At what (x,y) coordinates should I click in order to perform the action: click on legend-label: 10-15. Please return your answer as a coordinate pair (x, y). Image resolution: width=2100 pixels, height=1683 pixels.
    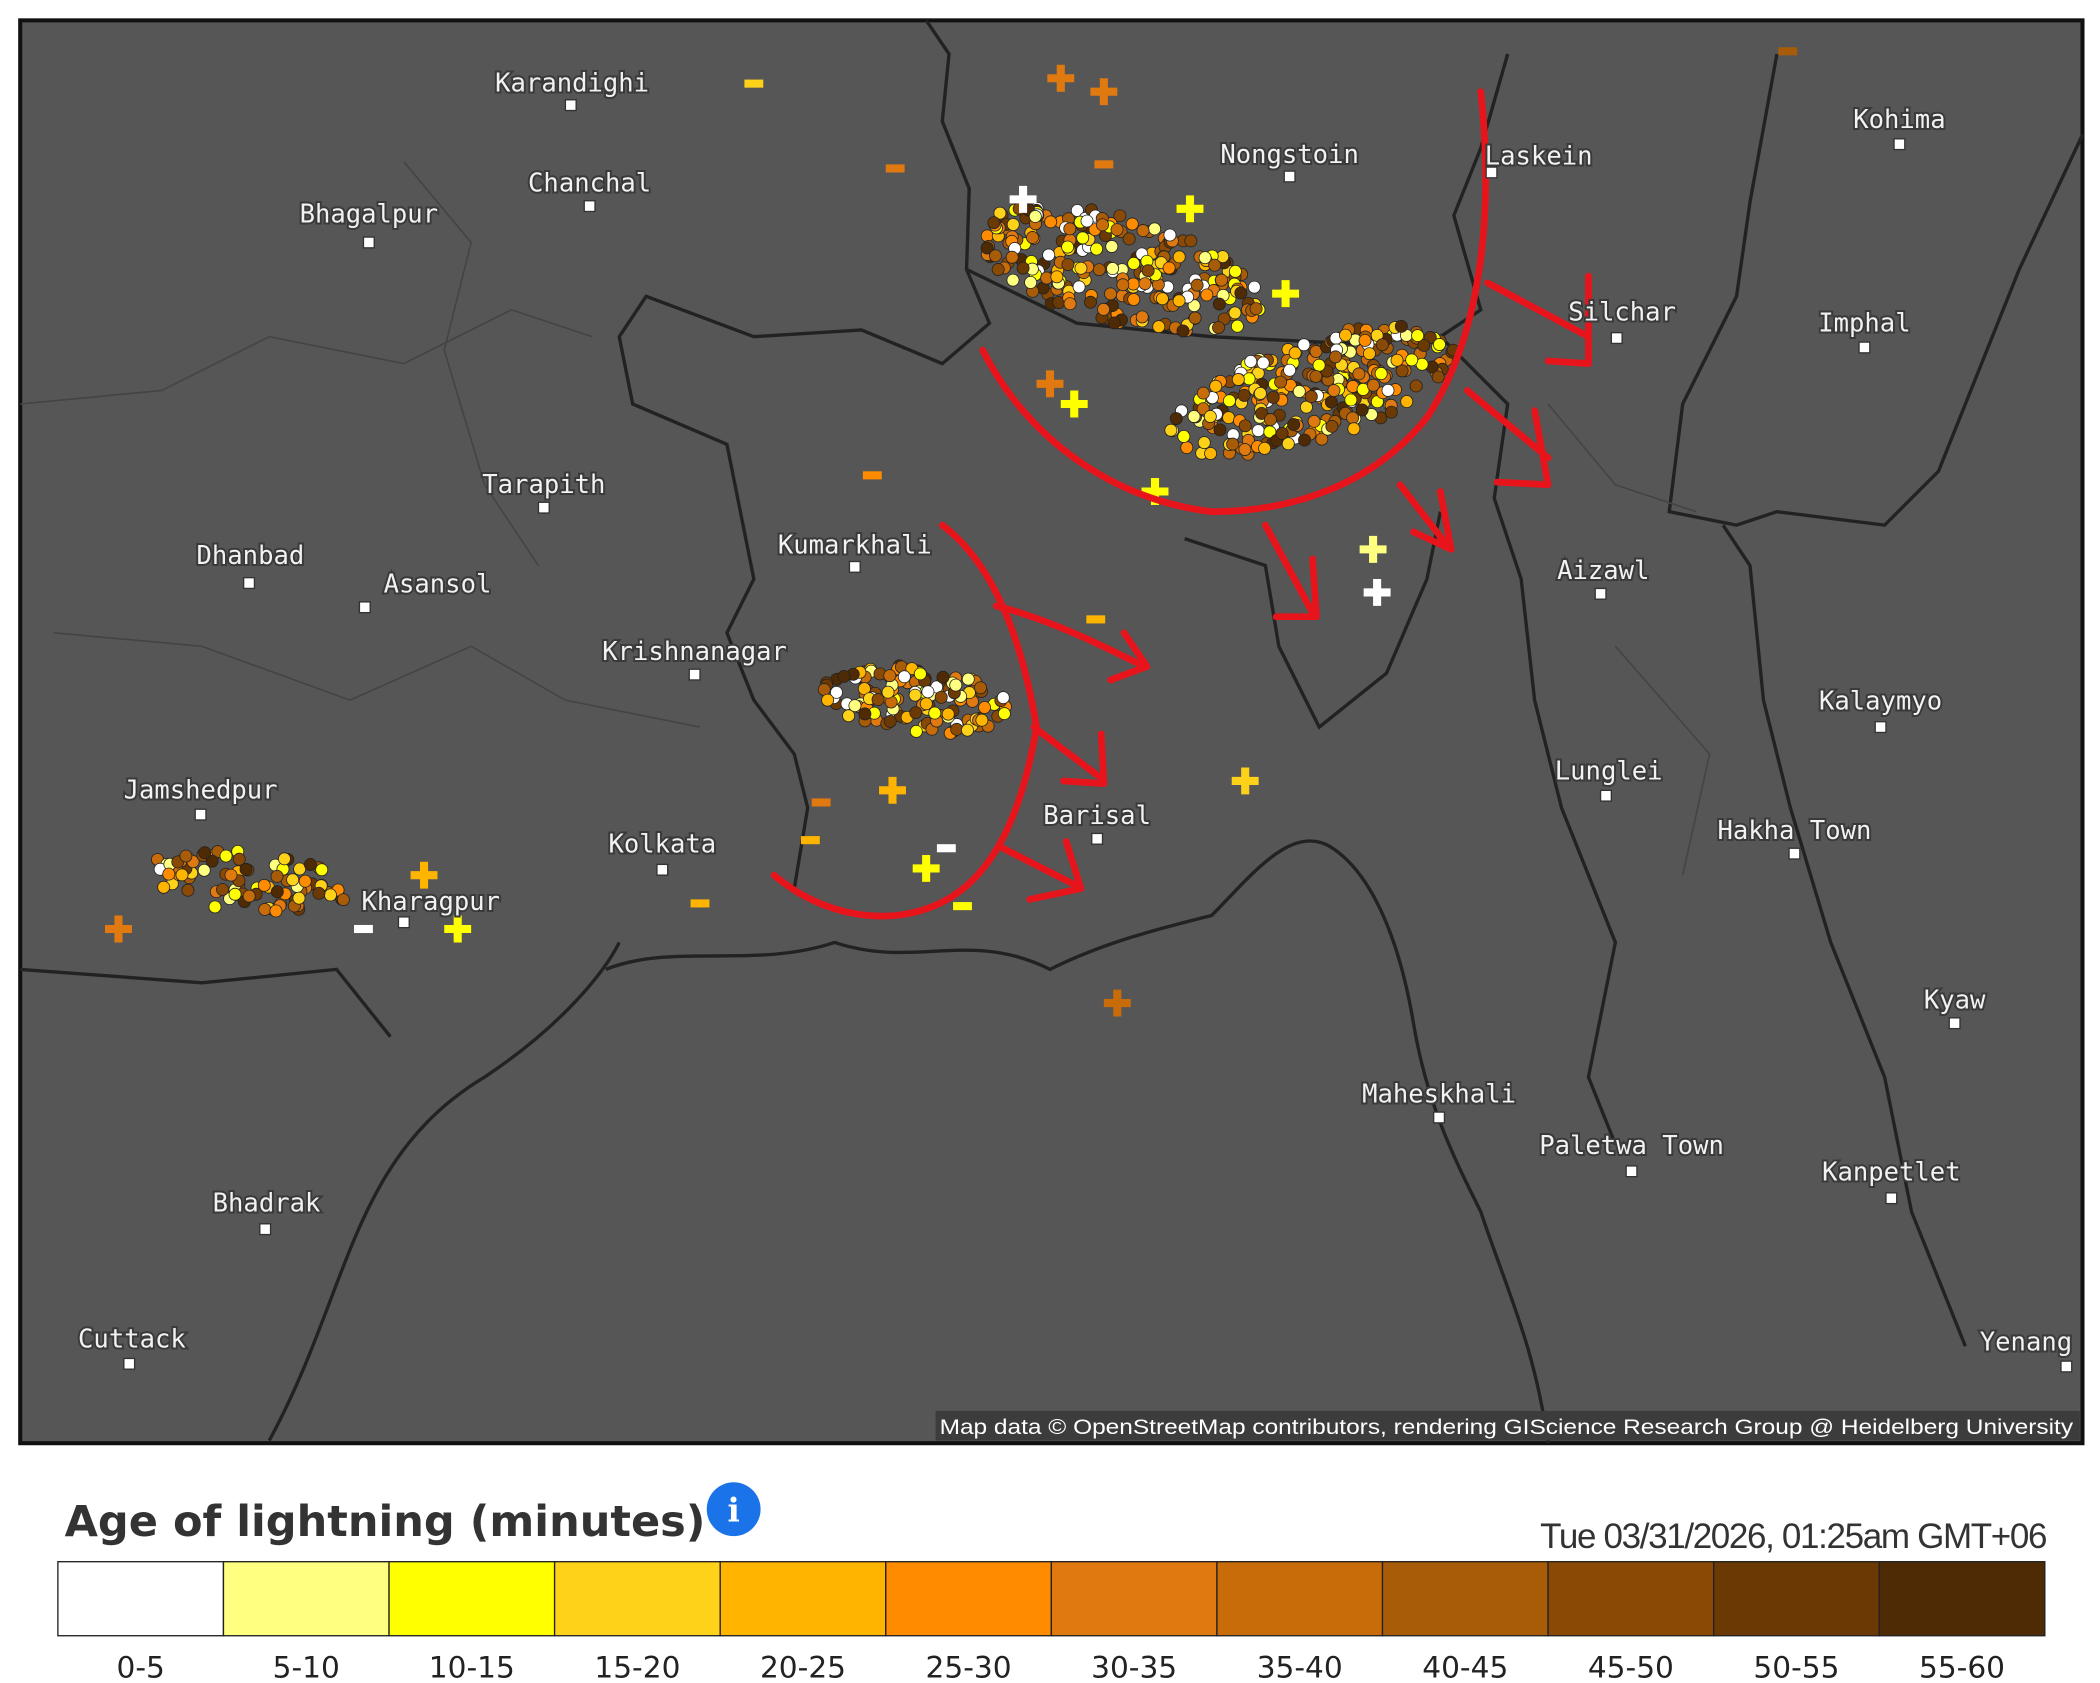
    Looking at the image, I should click on (472, 1666).